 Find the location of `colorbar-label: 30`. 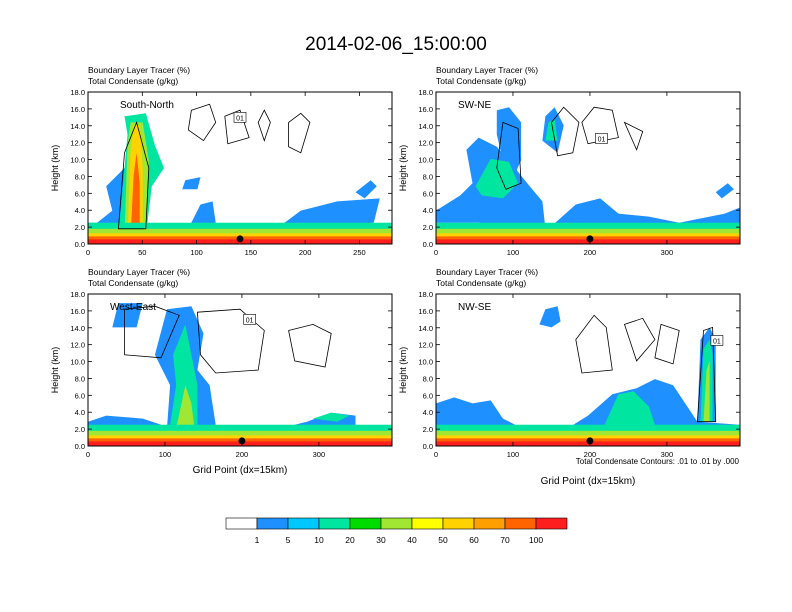

colorbar-label: 30 is located at coordinates (381, 540).